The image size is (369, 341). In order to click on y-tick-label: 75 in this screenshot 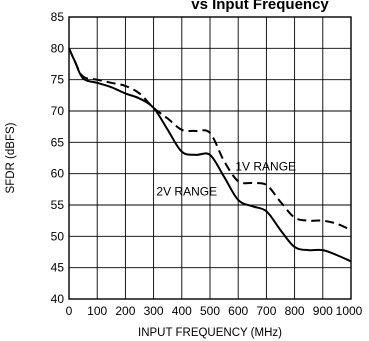, I will do `click(58, 80)`.